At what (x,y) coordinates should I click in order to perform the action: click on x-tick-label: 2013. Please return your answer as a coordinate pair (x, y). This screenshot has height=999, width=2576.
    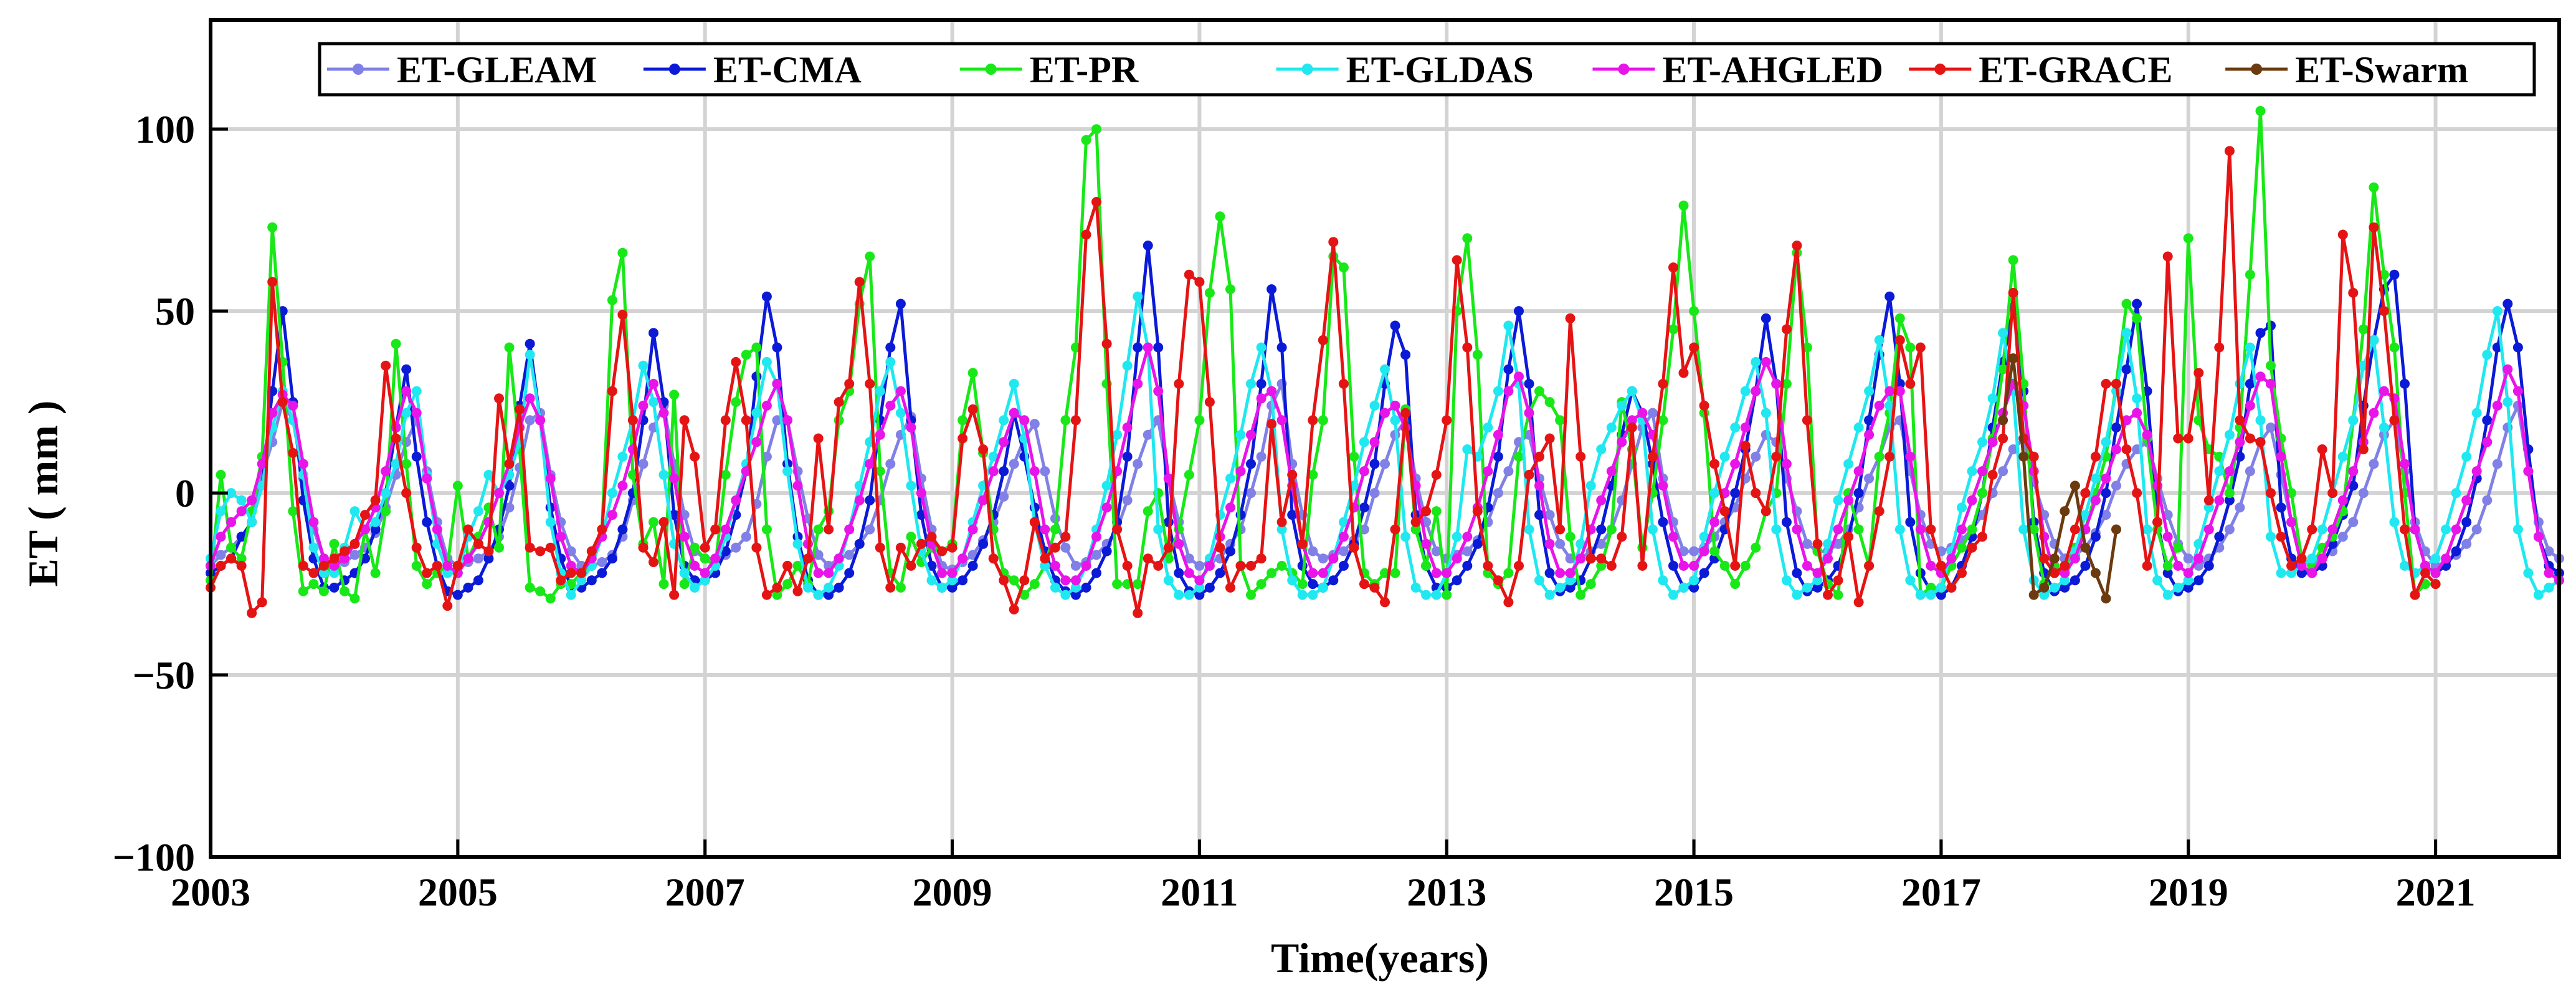
    Looking at the image, I should click on (1446, 892).